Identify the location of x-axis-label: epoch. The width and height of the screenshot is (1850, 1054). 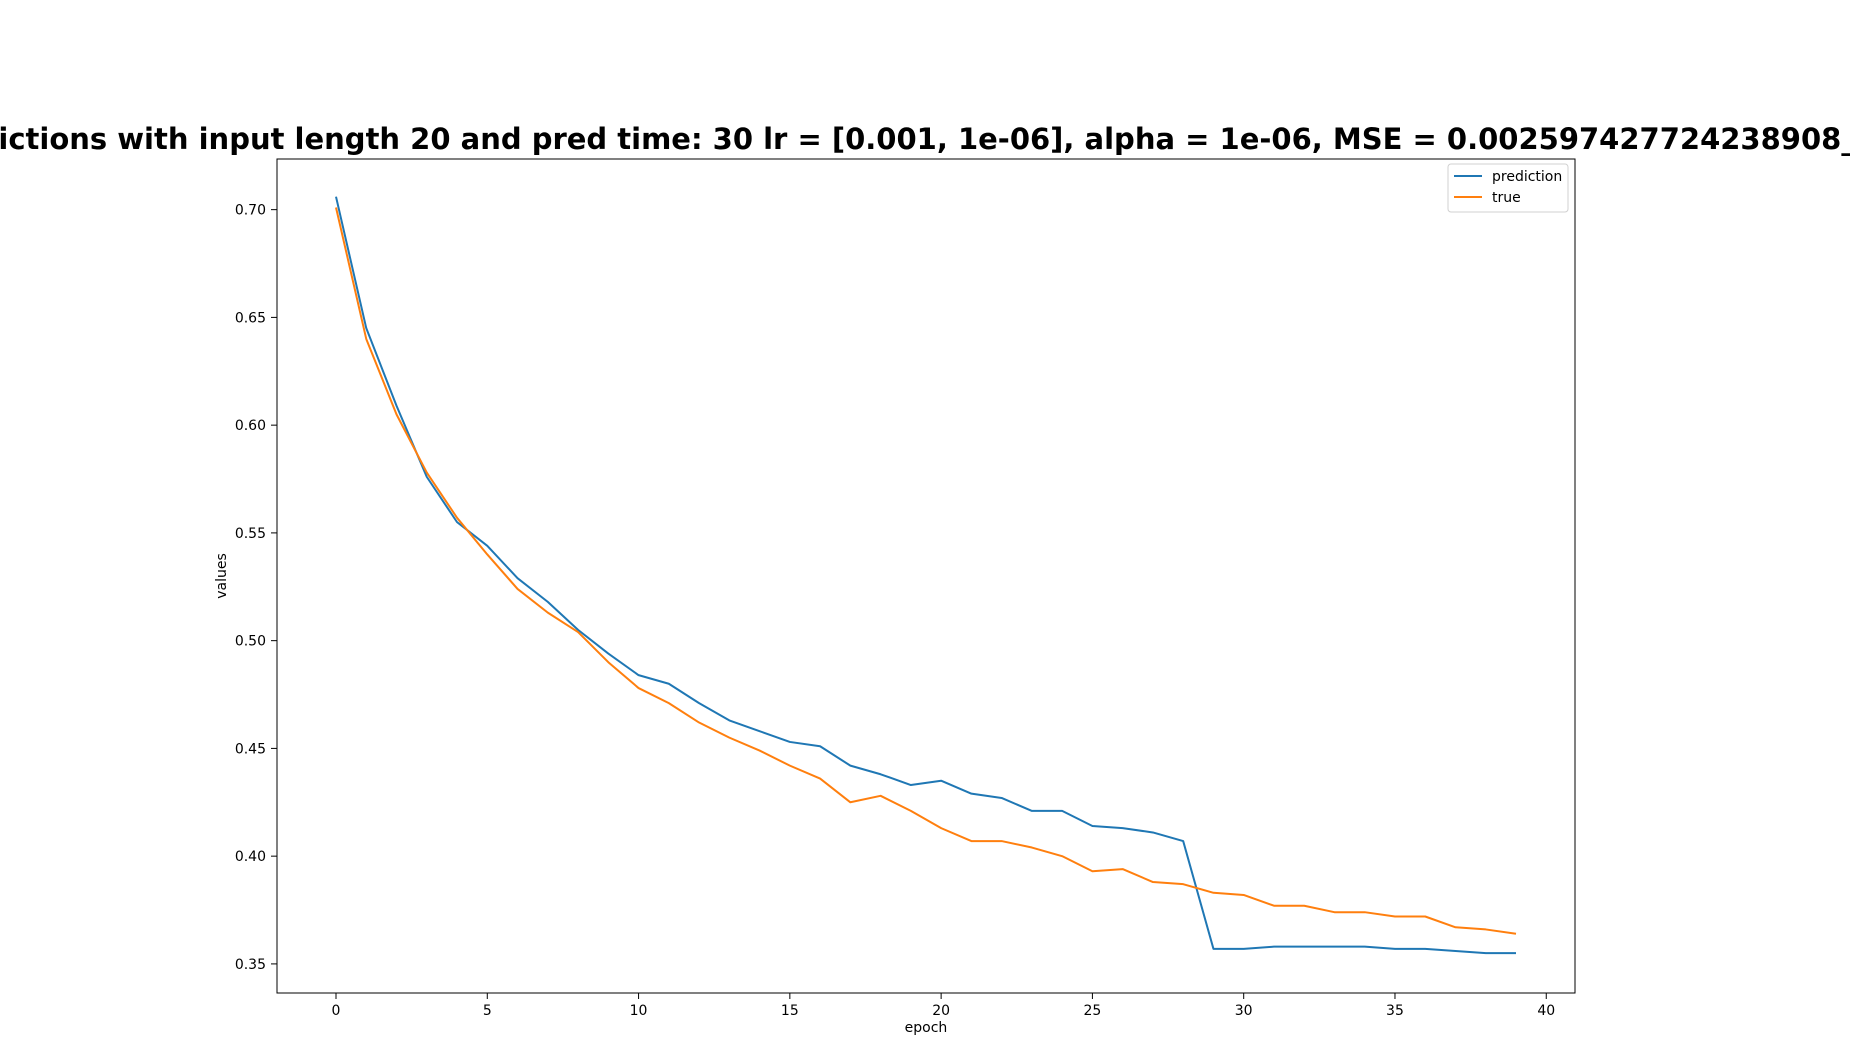
(926, 1028).